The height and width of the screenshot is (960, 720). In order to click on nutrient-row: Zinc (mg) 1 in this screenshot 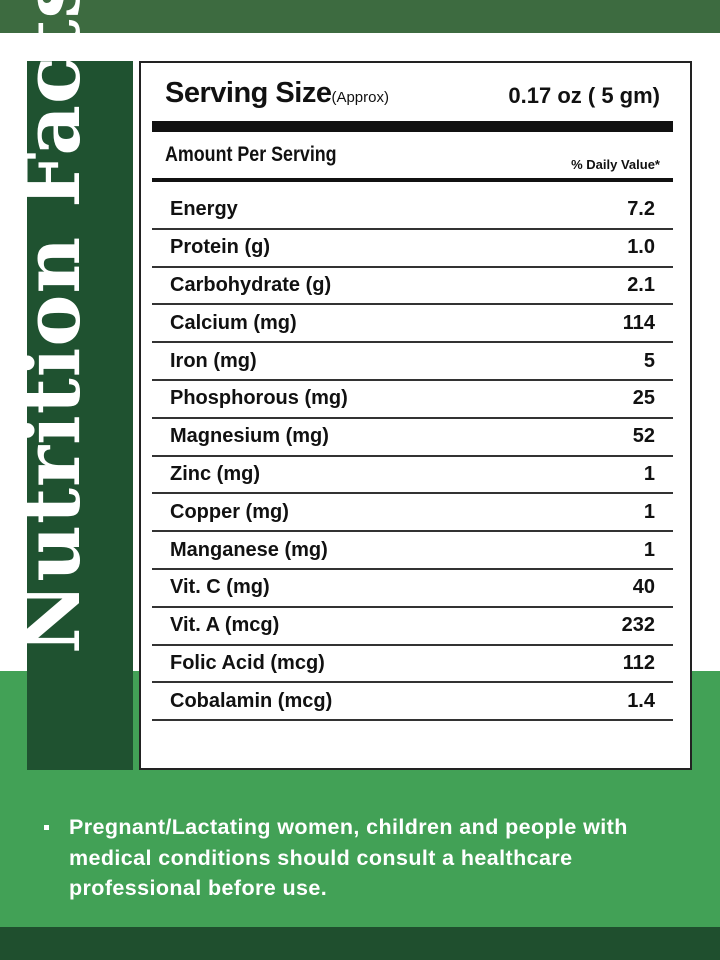, I will do `click(412, 476)`.